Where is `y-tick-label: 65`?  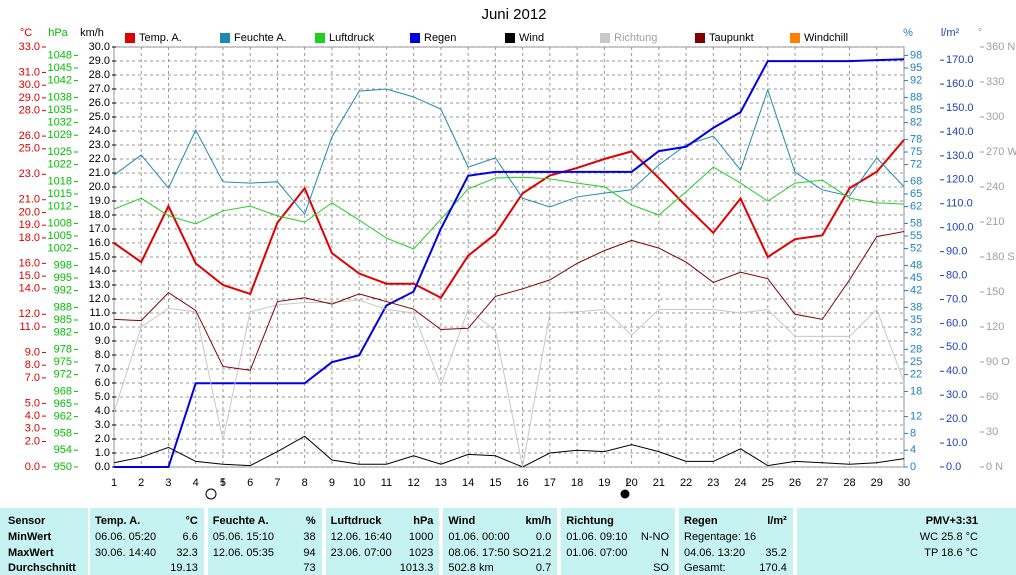 y-tick-label: 65 is located at coordinates (916, 194).